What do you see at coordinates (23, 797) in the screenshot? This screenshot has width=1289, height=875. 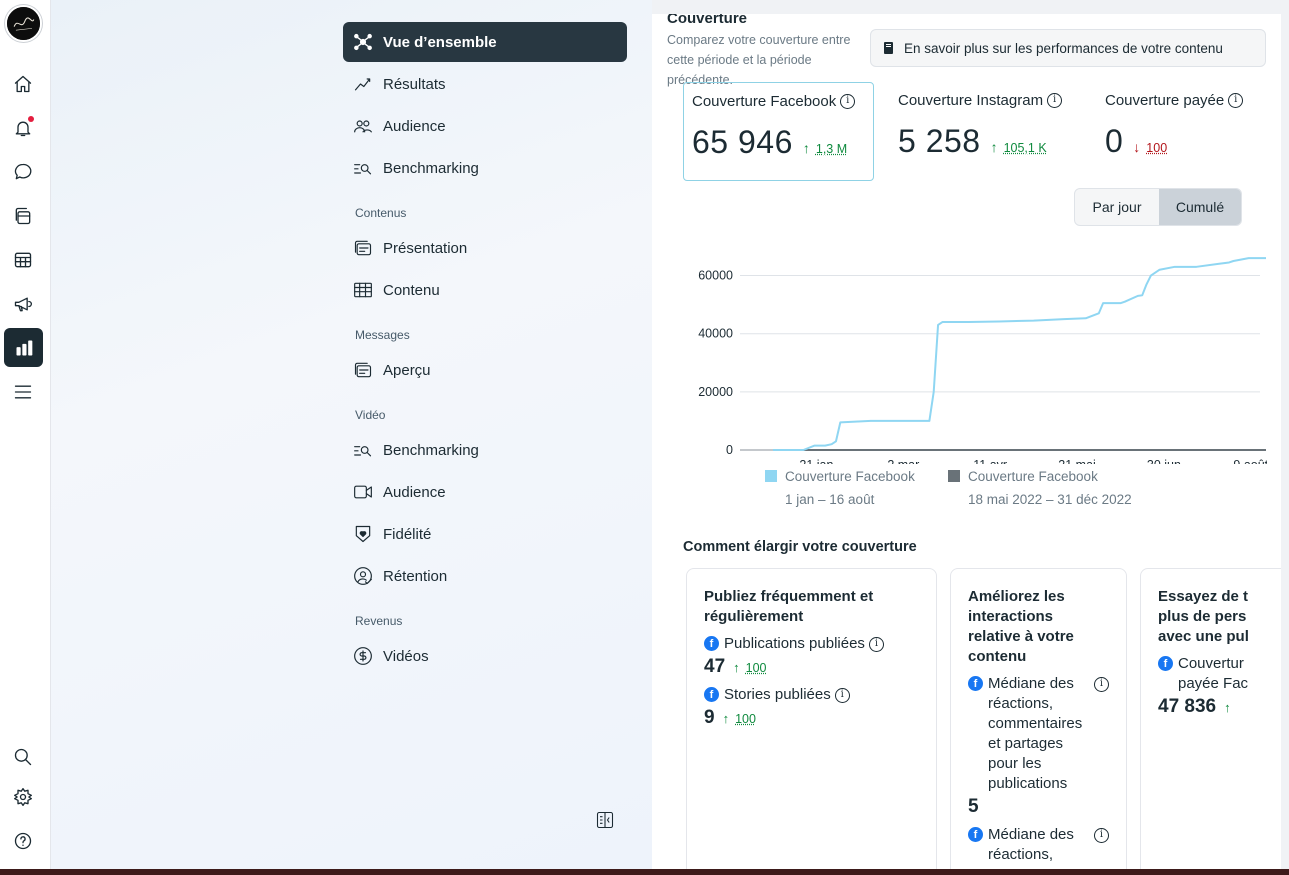 I see `settings-icon` at bounding box center [23, 797].